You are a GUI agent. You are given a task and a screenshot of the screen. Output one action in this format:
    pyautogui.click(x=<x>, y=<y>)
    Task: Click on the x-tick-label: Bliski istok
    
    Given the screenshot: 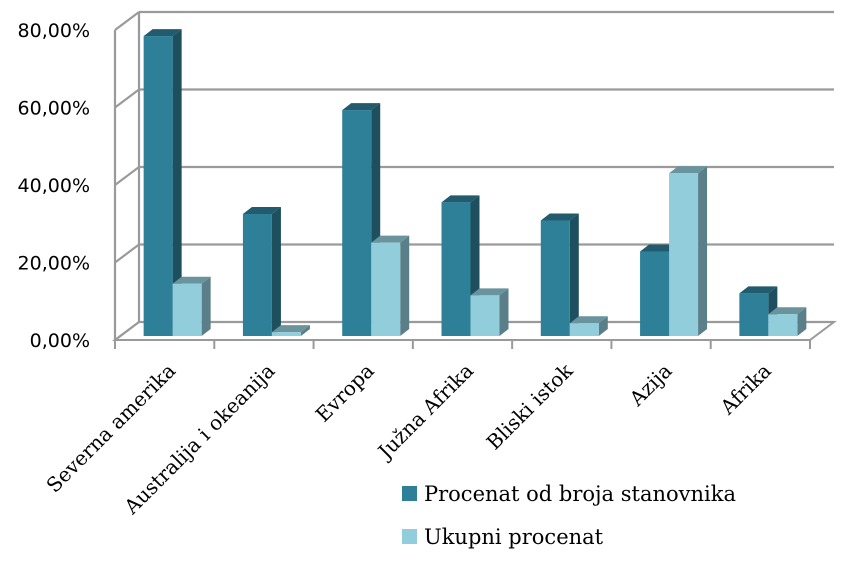 What is the action you would take?
    pyautogui.click(x=530, y=406)
    